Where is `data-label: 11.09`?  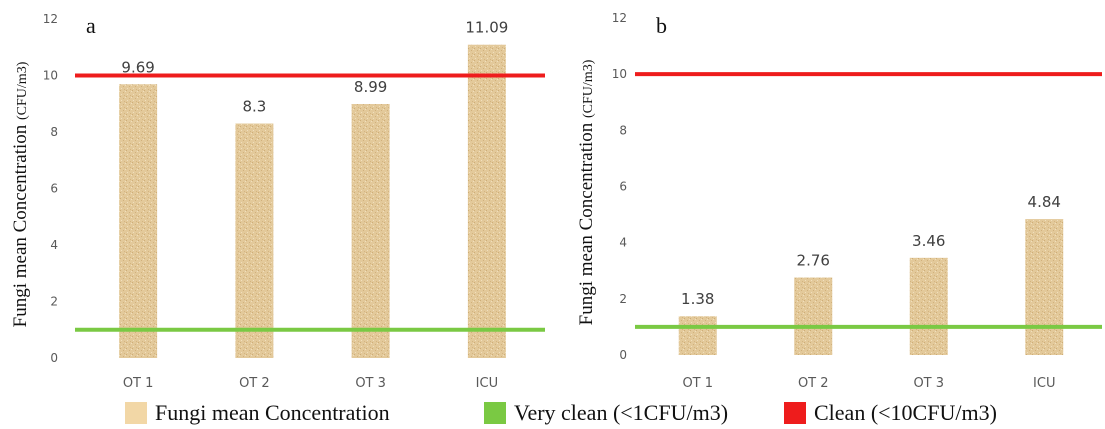 data-label: 11.09 is located at coordinates (486, 28).